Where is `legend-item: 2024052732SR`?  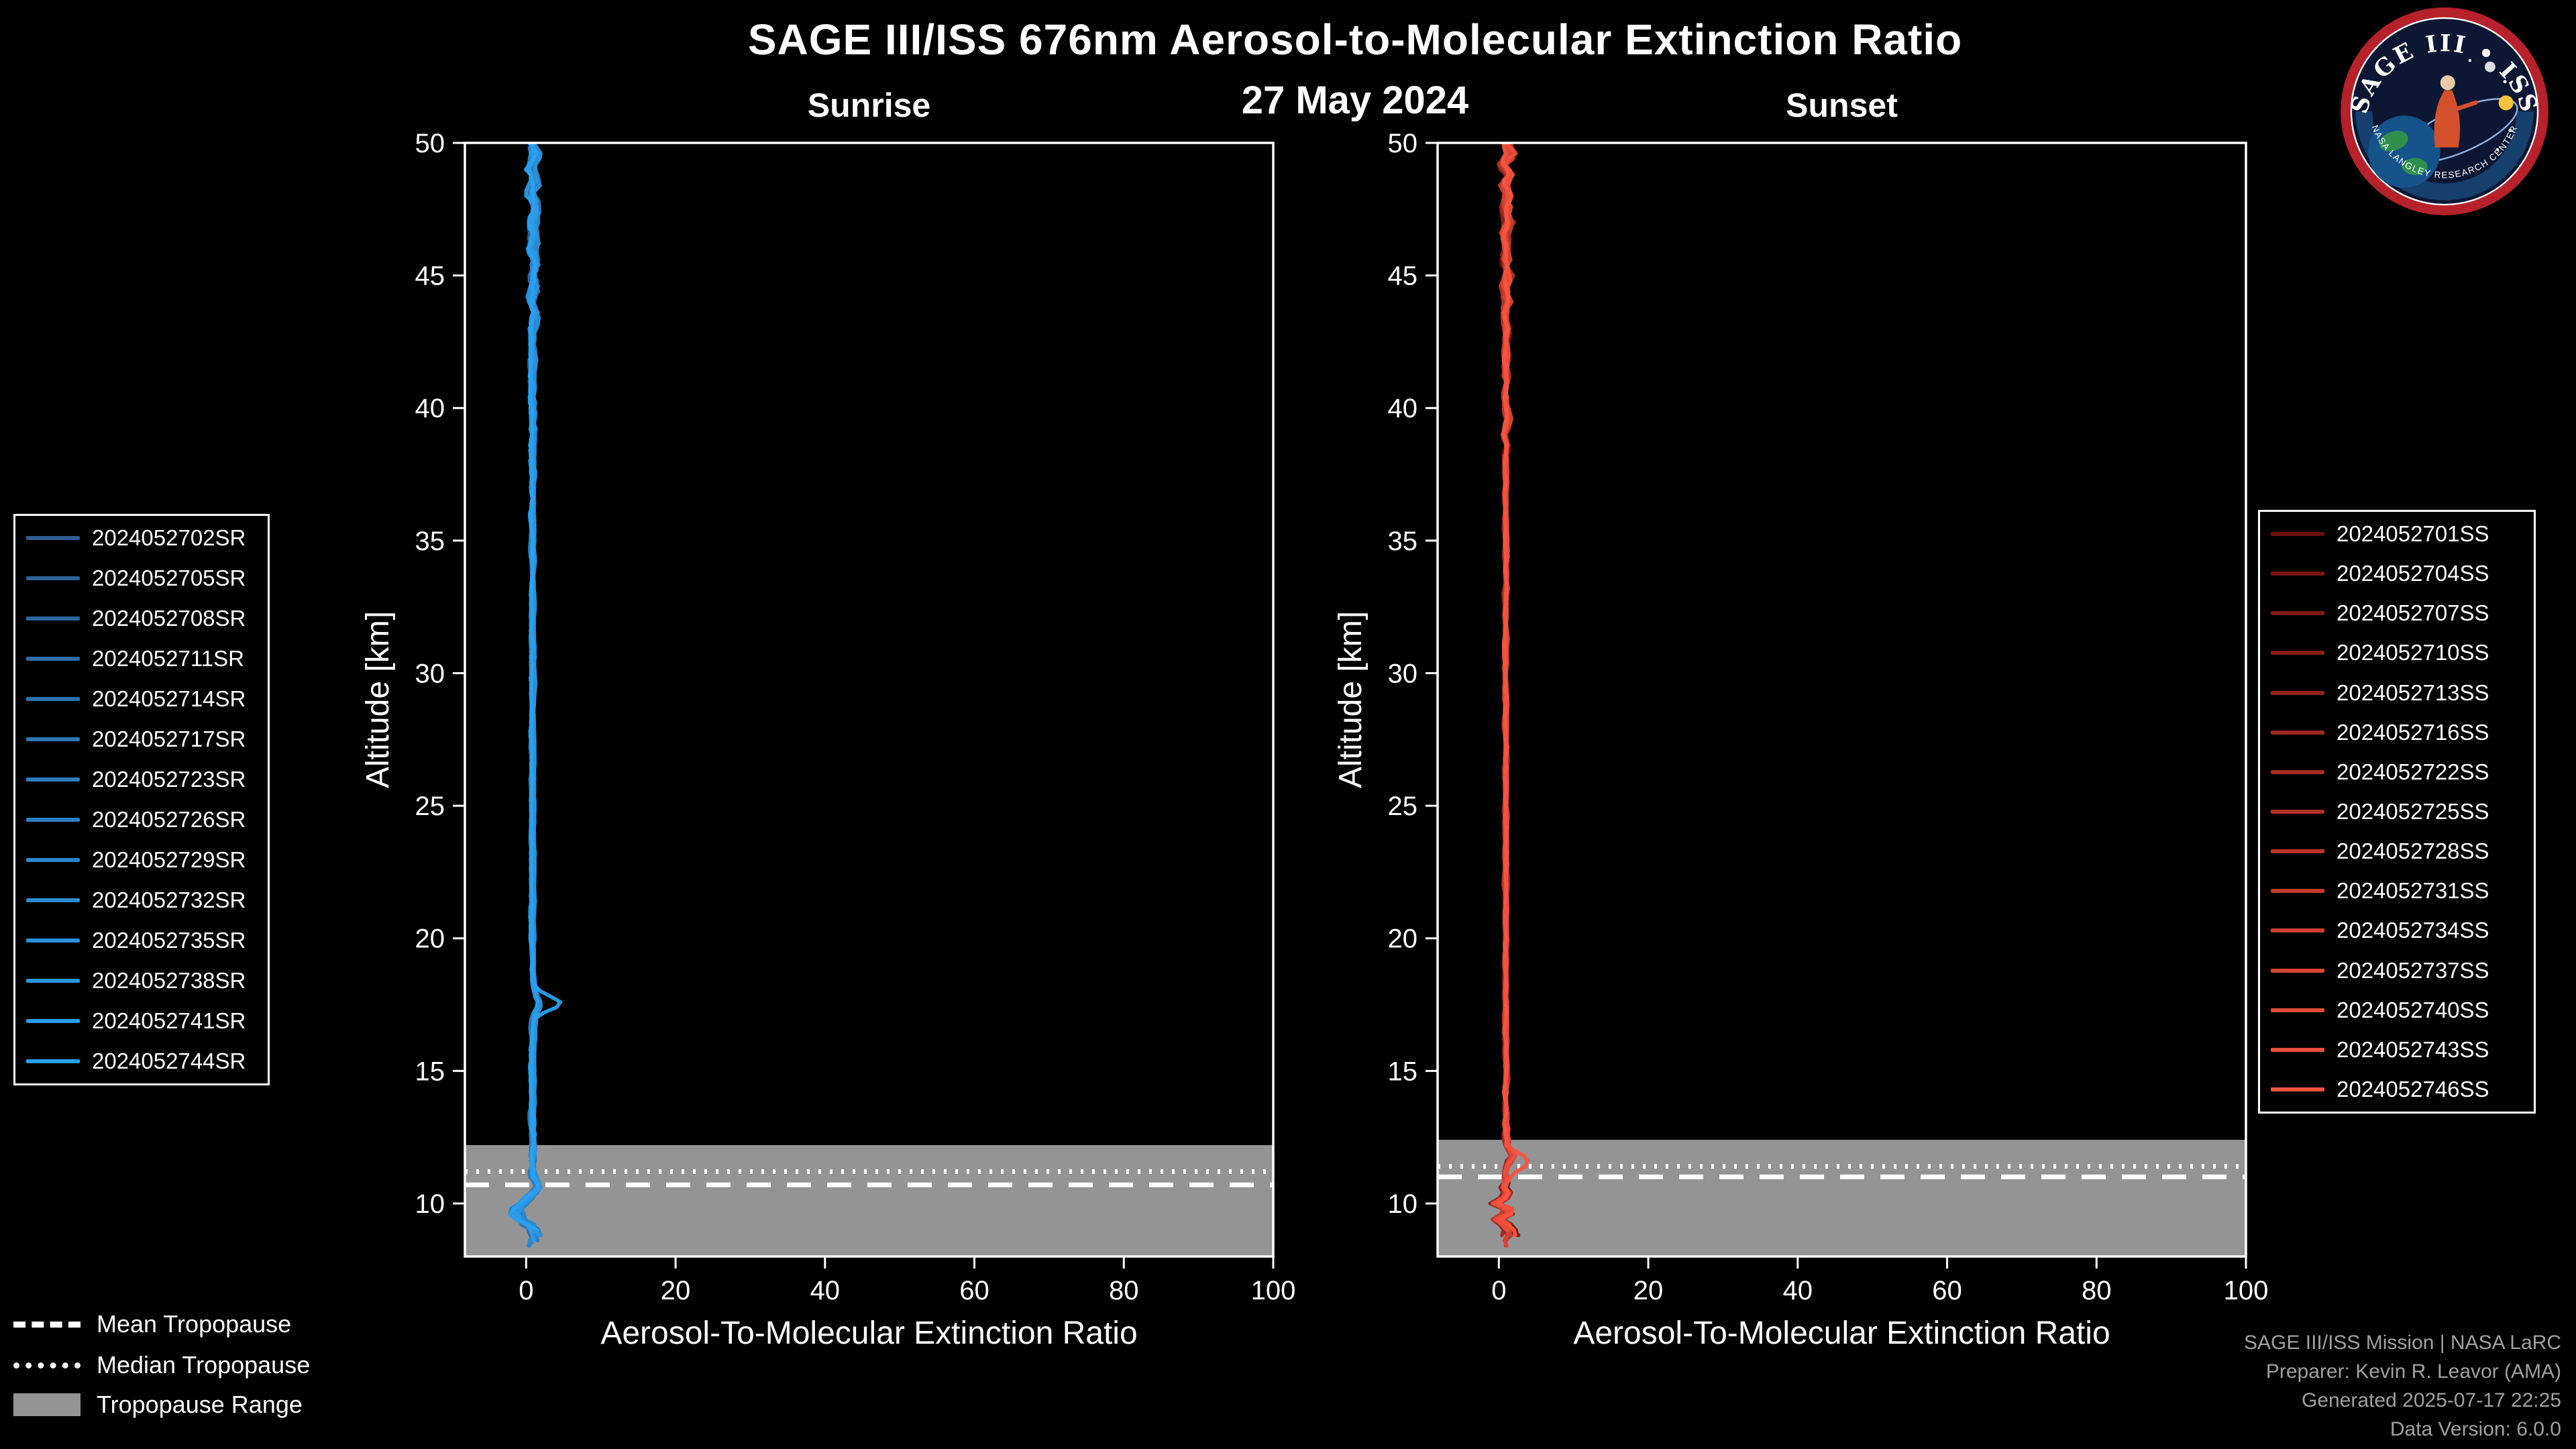
legend-item: 2024052732SR is located at coordinates (141, 900).